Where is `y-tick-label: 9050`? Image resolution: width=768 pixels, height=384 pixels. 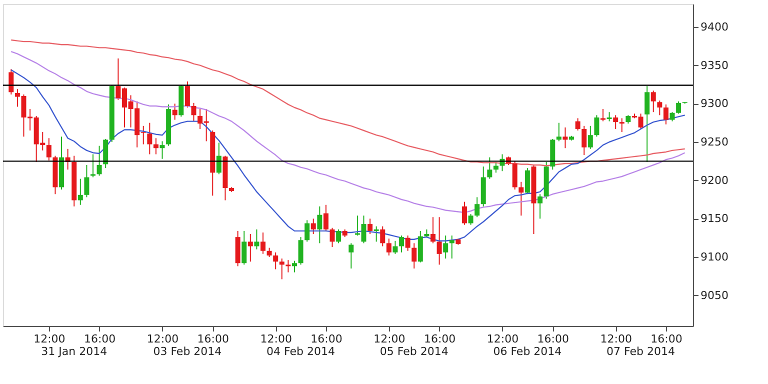
y-tick-label: 9050 is located at coordinates (714, 295).